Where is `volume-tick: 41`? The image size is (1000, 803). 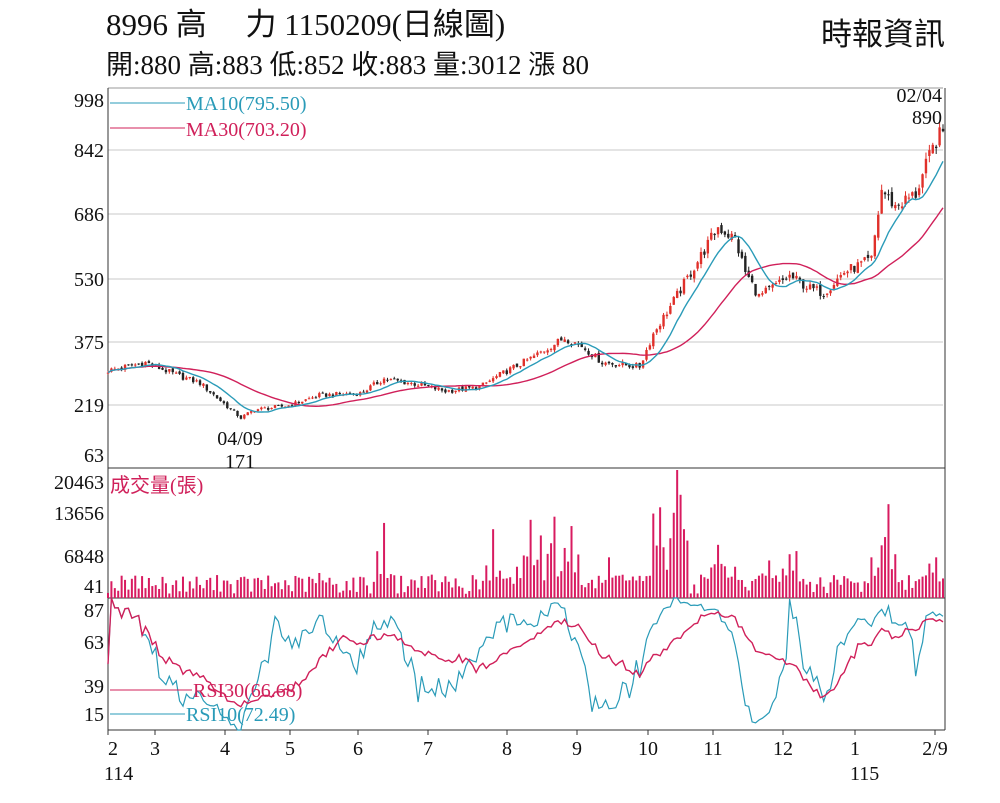 volume-tick: 41 is located at coordinates (94, 587).